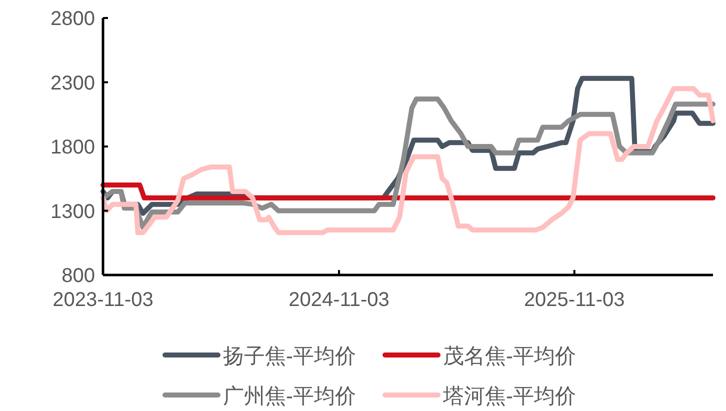 This screenshot has height=411, width=726. I want to click on y-tick-label: 2300, so click(72, 83).